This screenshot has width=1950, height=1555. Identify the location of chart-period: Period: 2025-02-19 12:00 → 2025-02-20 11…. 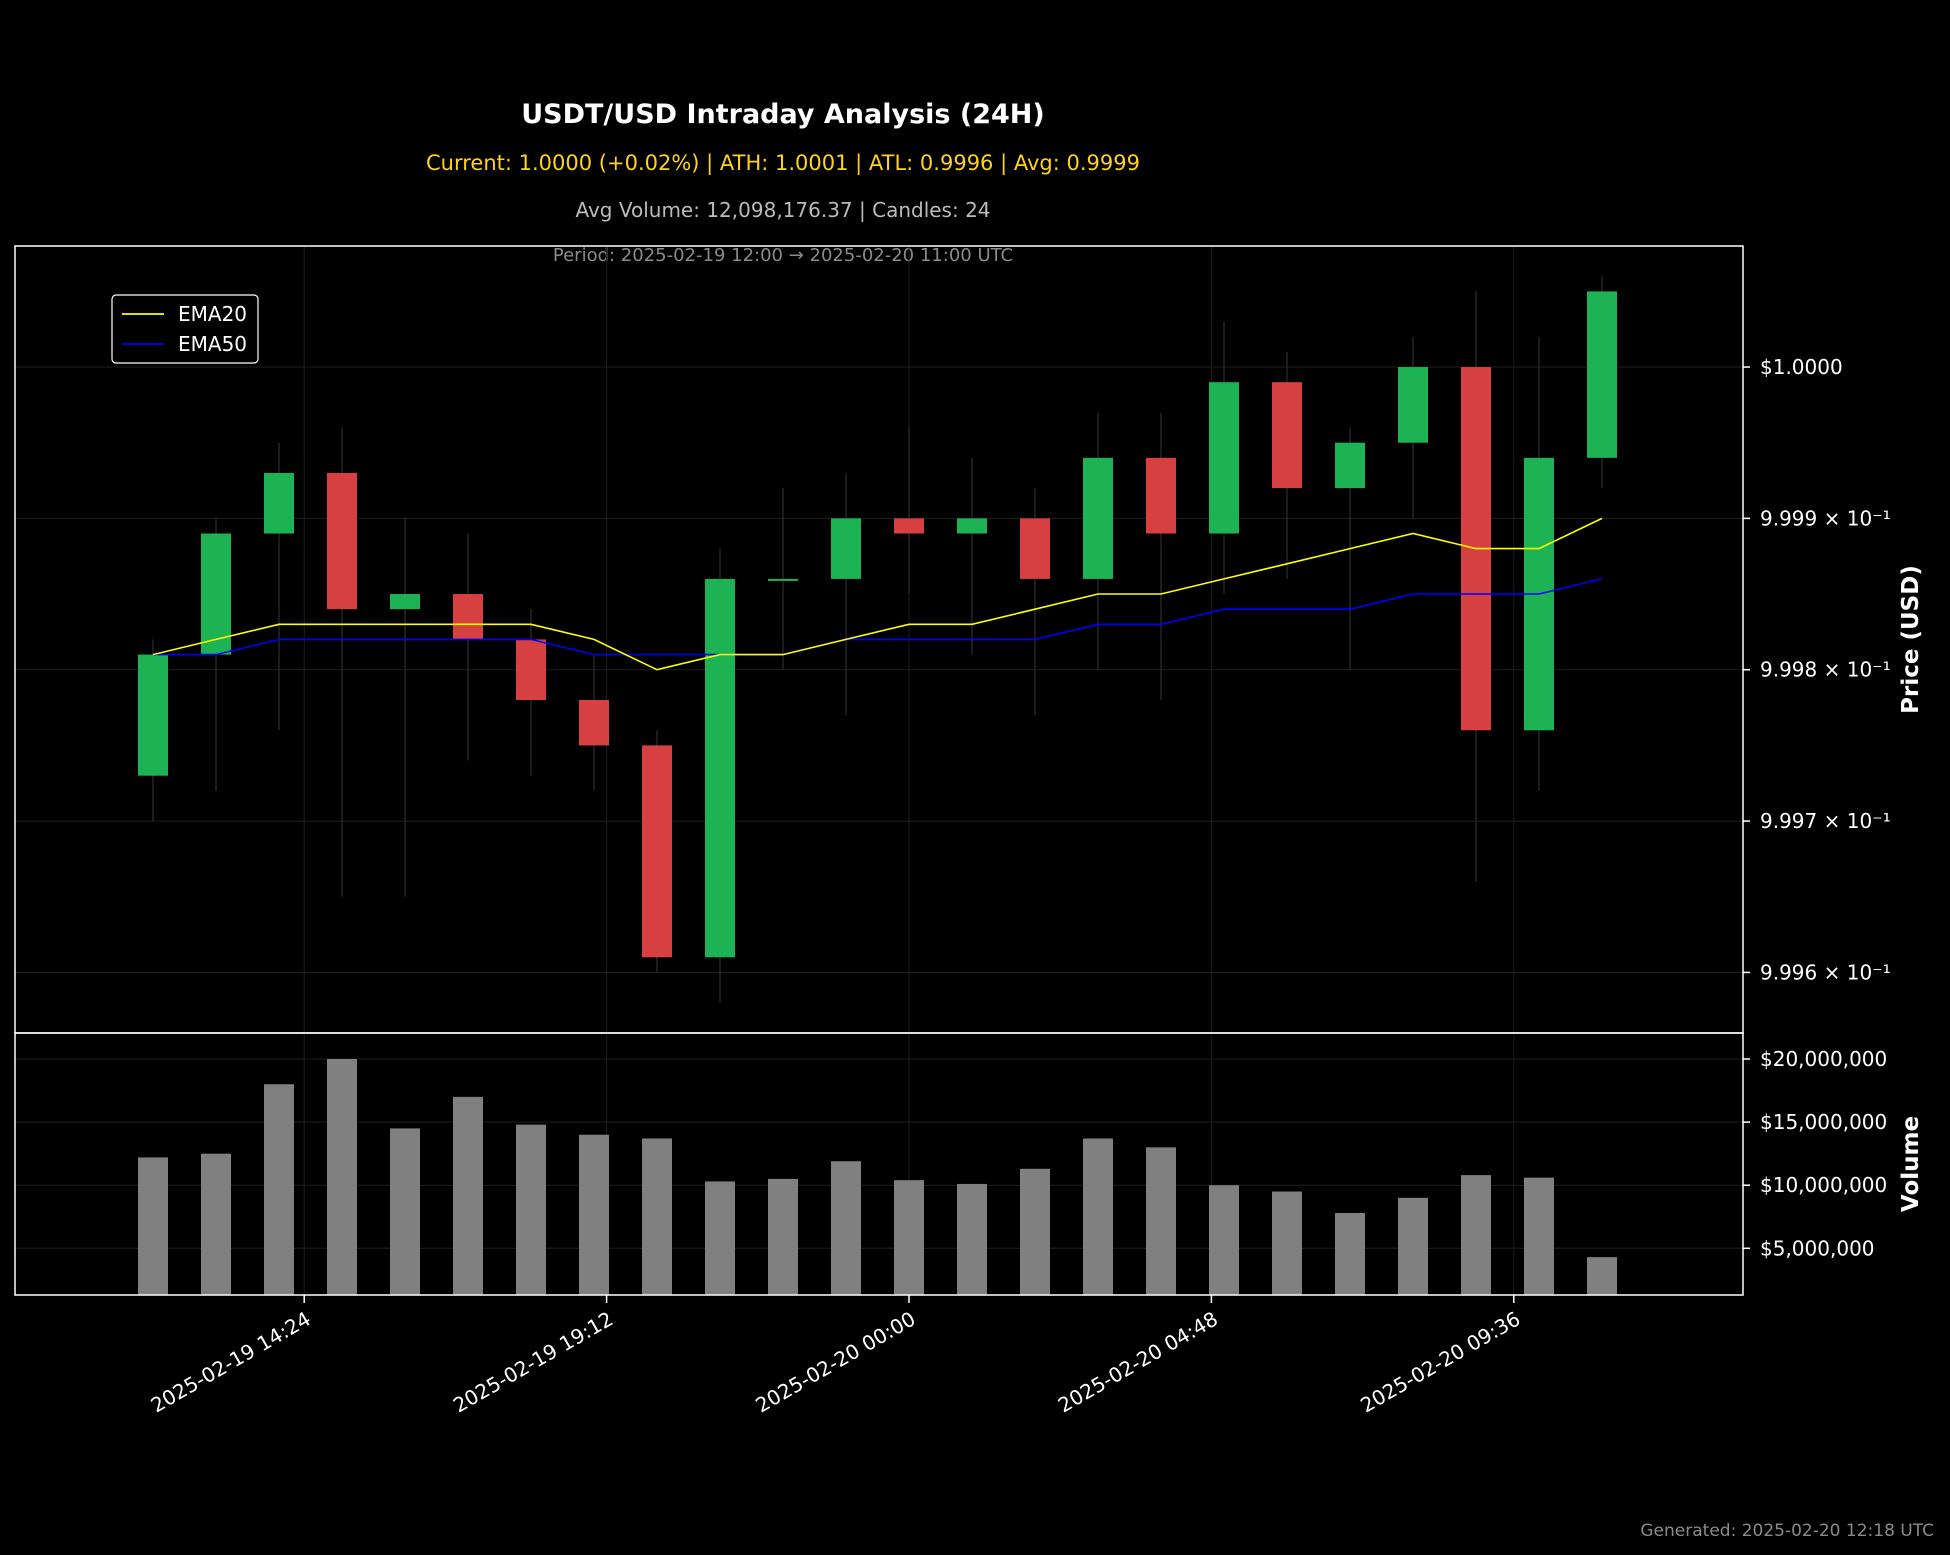
(783, 255).